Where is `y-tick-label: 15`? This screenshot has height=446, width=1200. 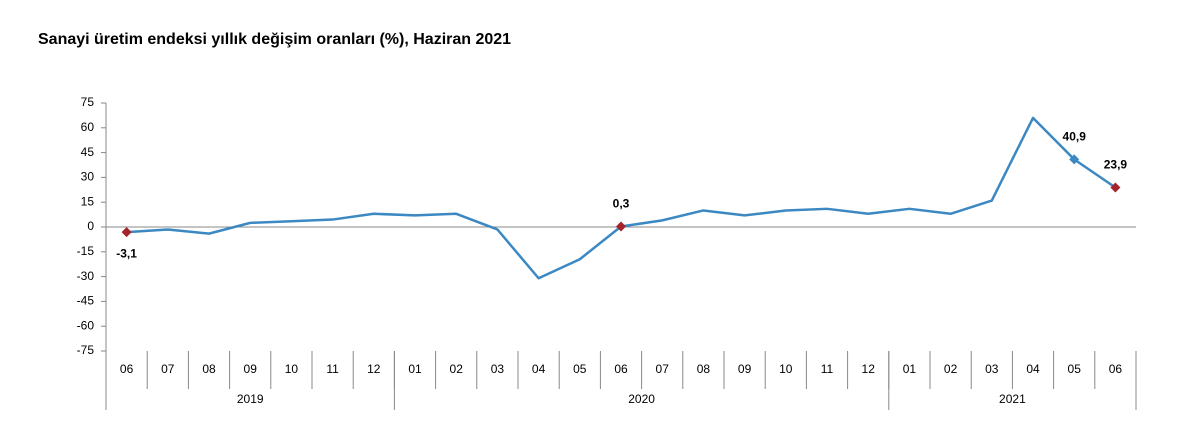
y-tick-label: 15 is located at coordinates (88, 201).